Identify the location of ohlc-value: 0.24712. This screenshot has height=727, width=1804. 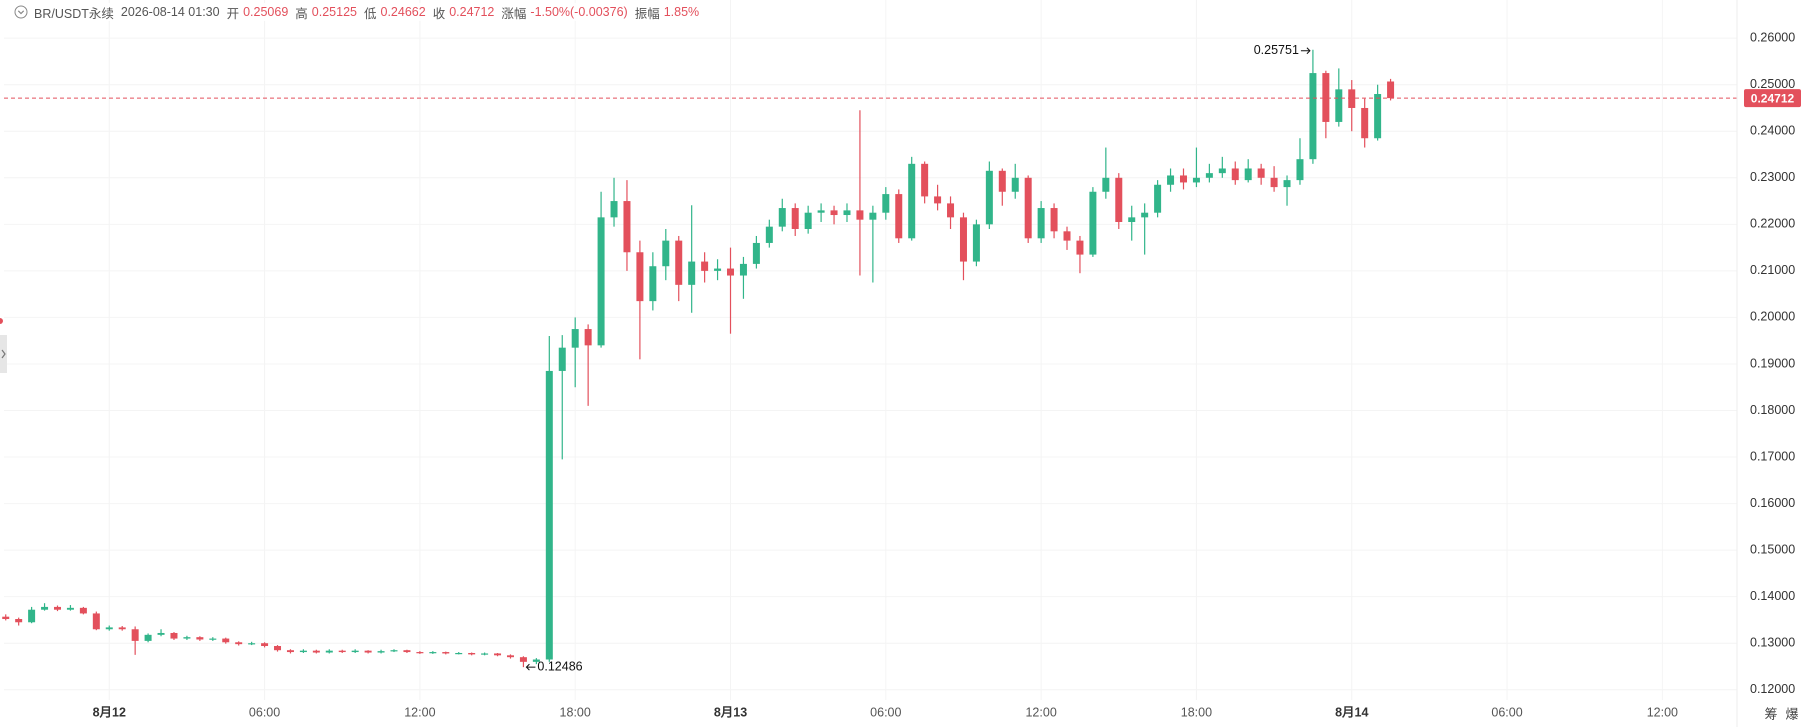
(472, 12).